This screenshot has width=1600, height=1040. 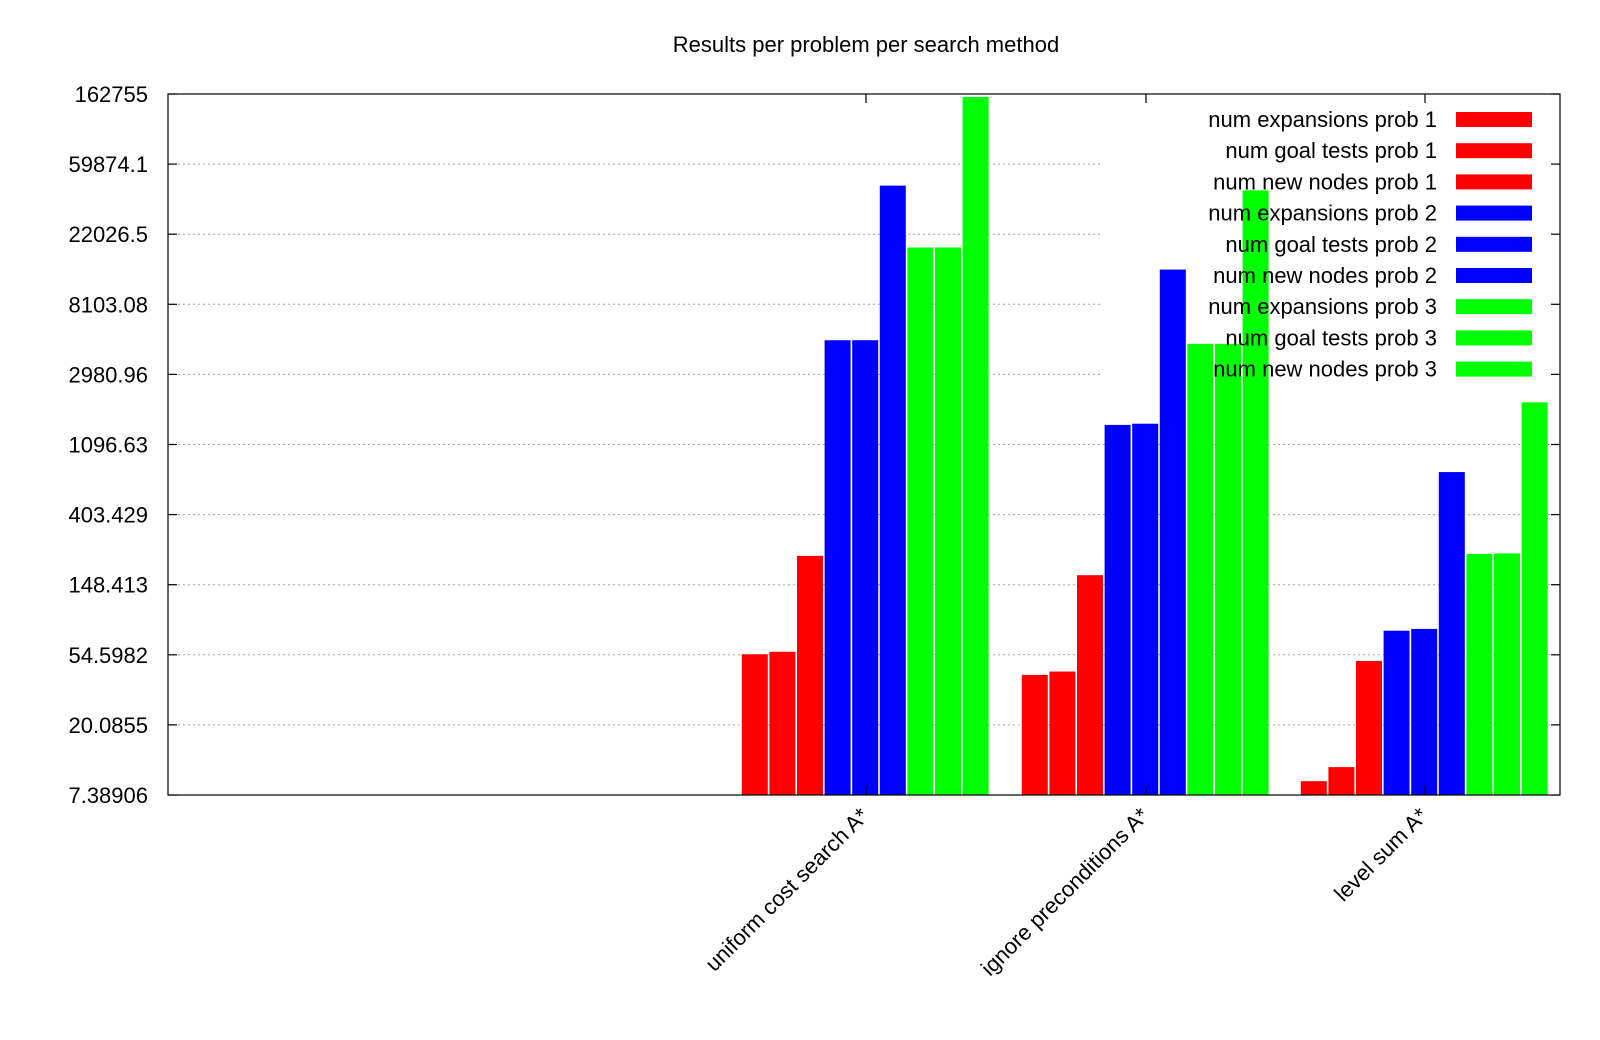 I want to click on legend-label: num goal tests prob 1, so click(x=1331, y=150).